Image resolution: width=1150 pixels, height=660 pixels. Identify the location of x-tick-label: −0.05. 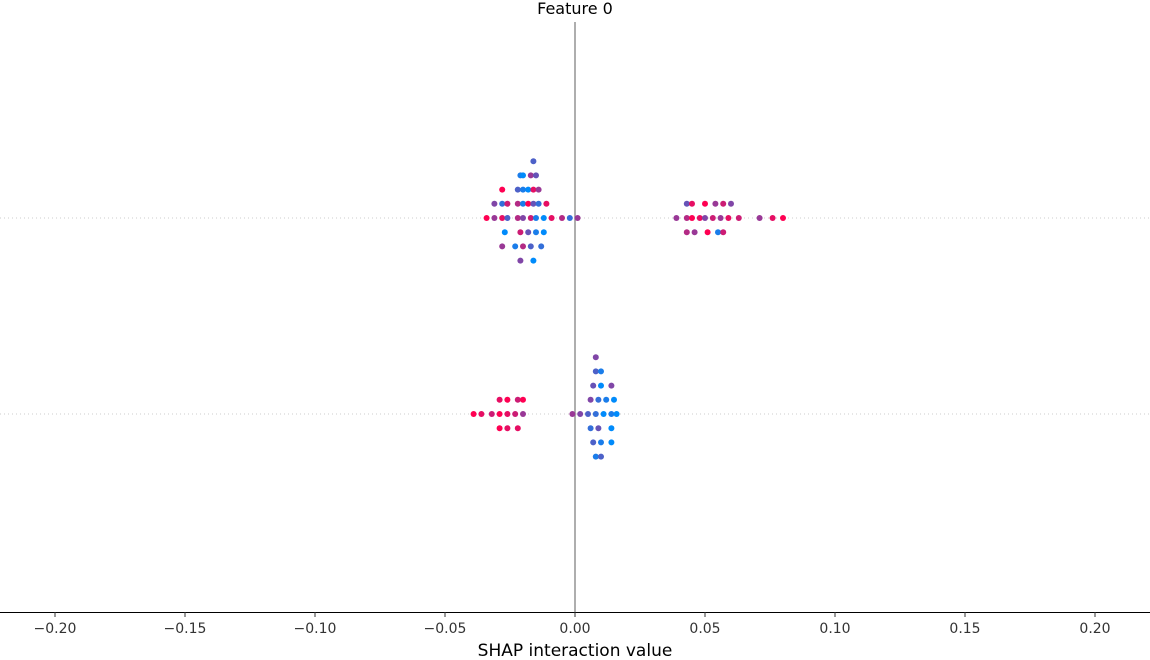
(445, 629).